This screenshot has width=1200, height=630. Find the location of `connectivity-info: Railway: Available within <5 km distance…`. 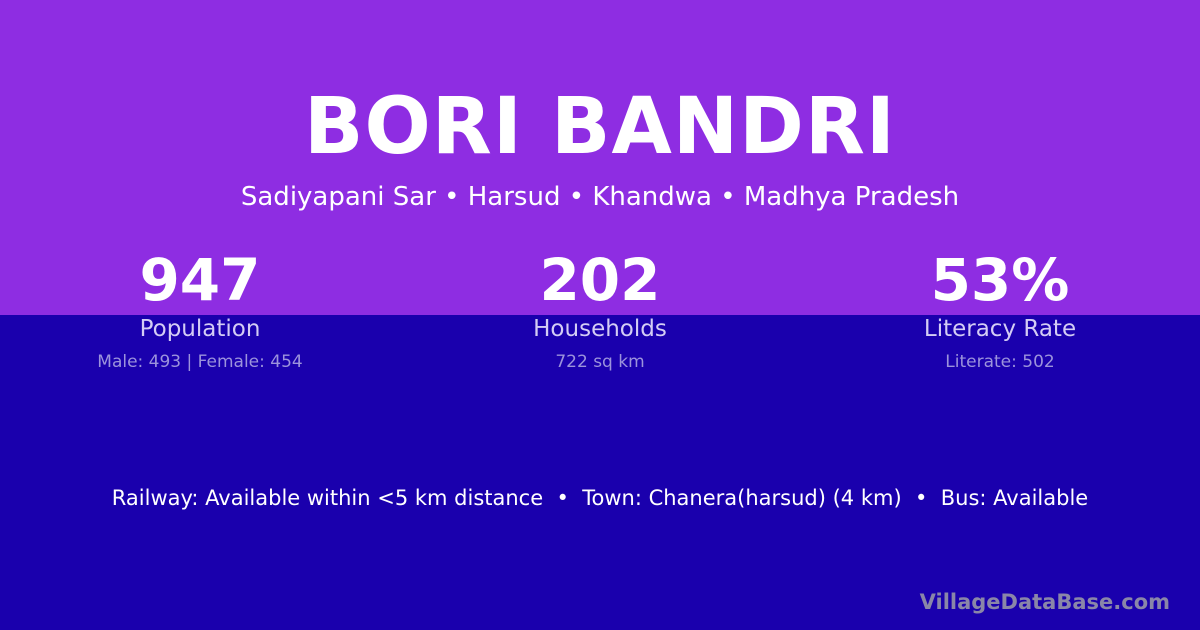

connectivity-info: Railway: Available within <5 km distance… is located at coordinates (600, 498).